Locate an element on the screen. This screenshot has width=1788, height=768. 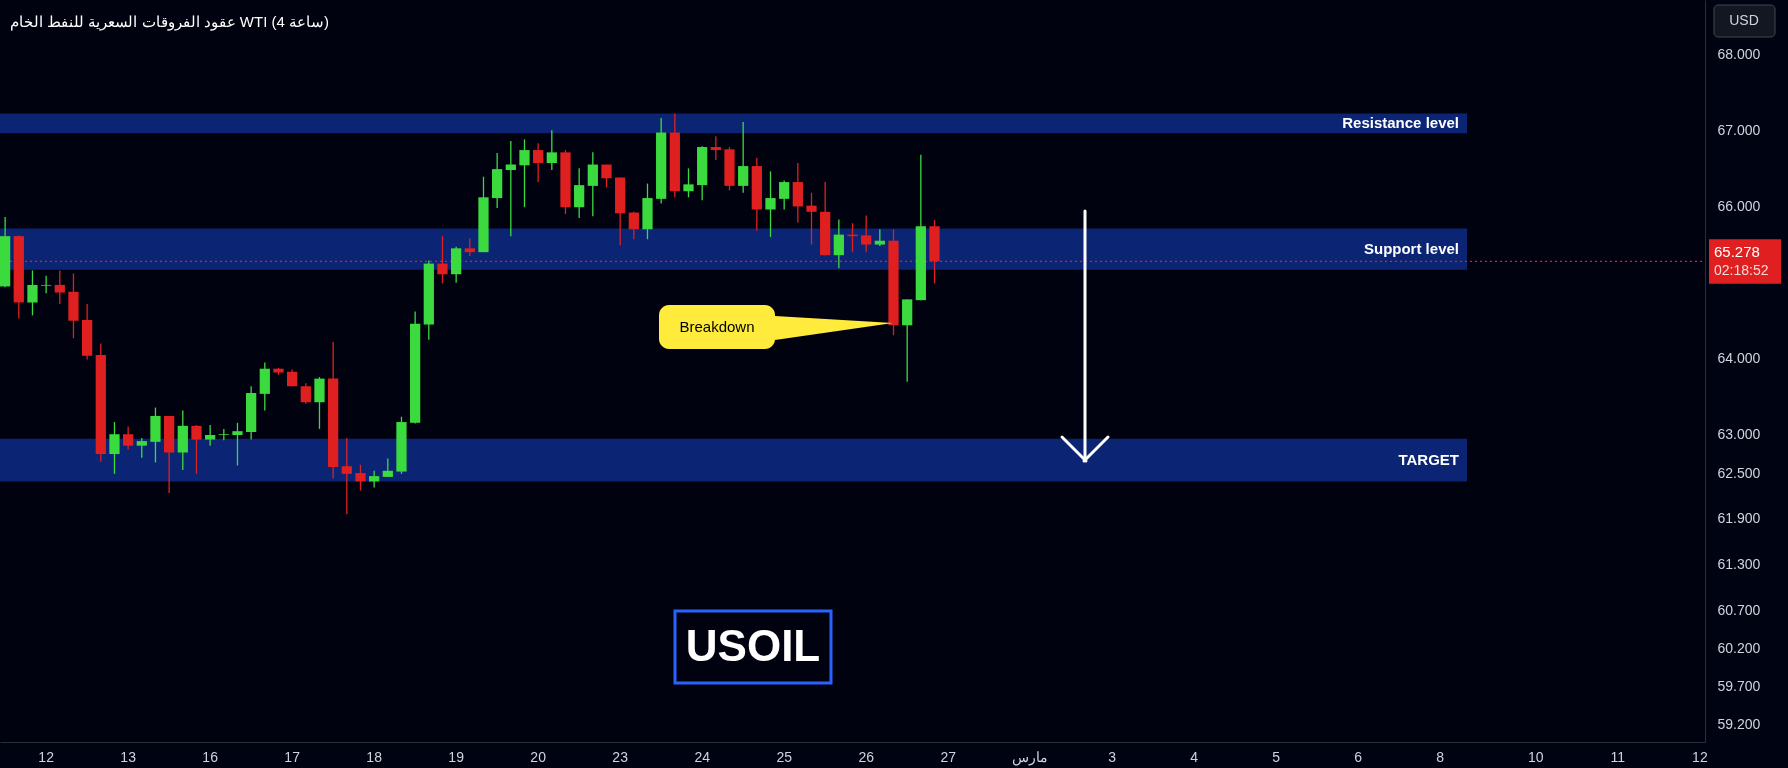
y-tick-label: 60.700 is located at coordinates (1739, 609).